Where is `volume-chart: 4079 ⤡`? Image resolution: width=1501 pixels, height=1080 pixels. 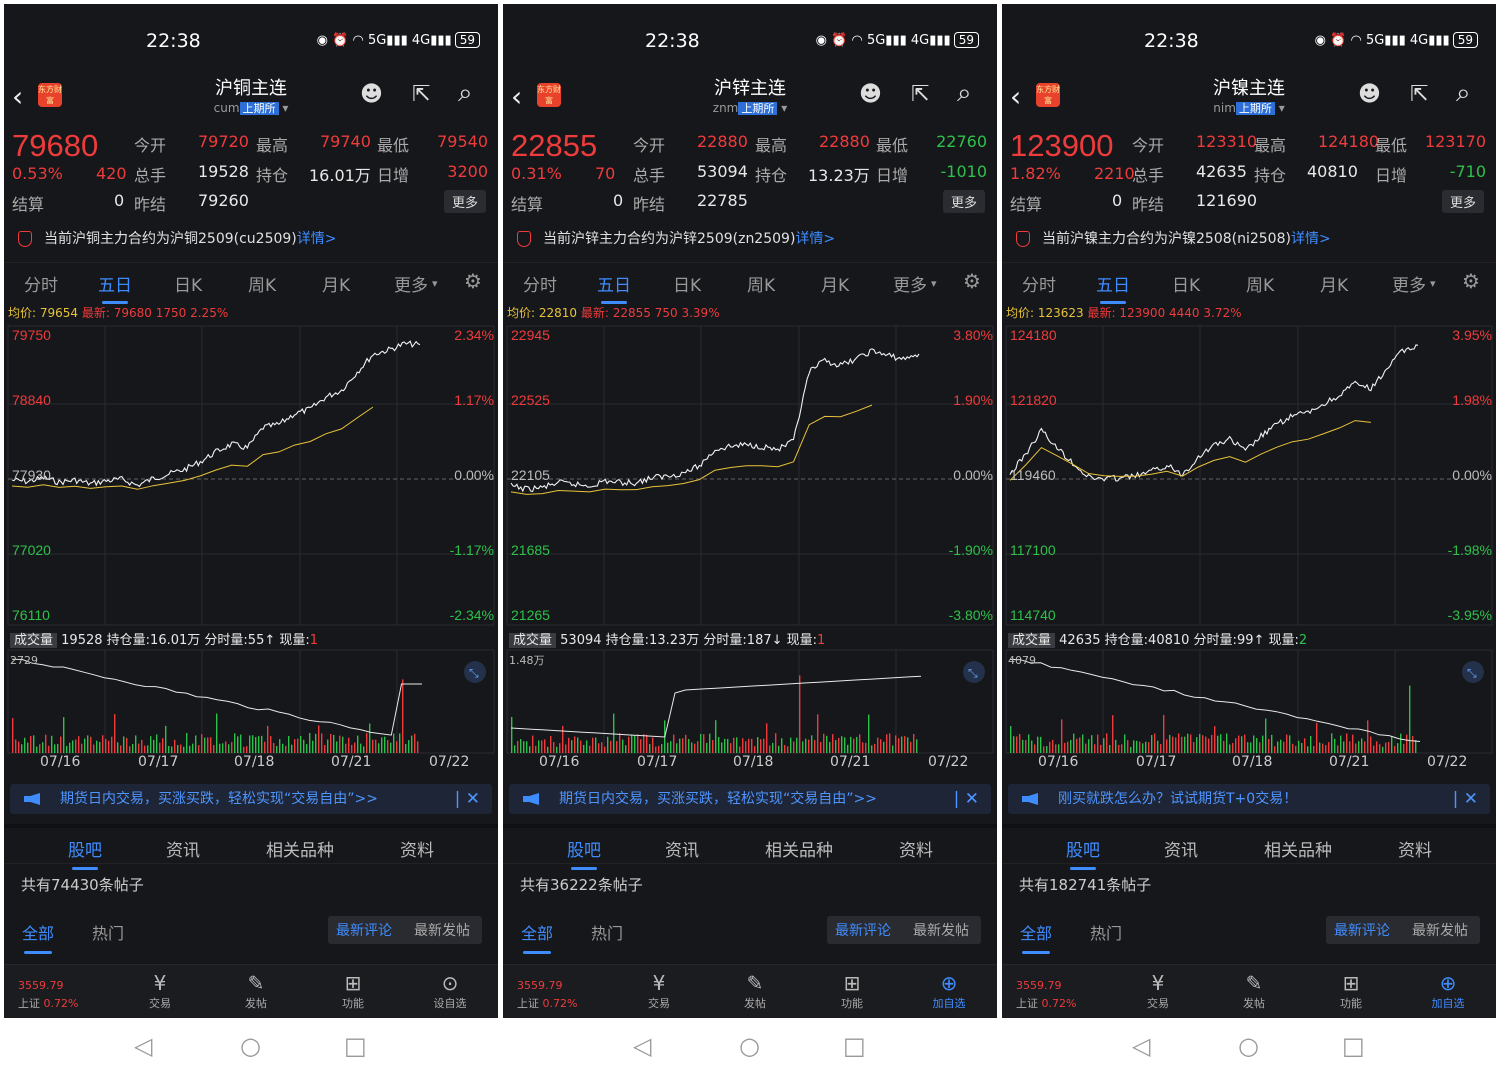 volume-chart: 4079 ⤡ is located at coordinates (1249, 701).